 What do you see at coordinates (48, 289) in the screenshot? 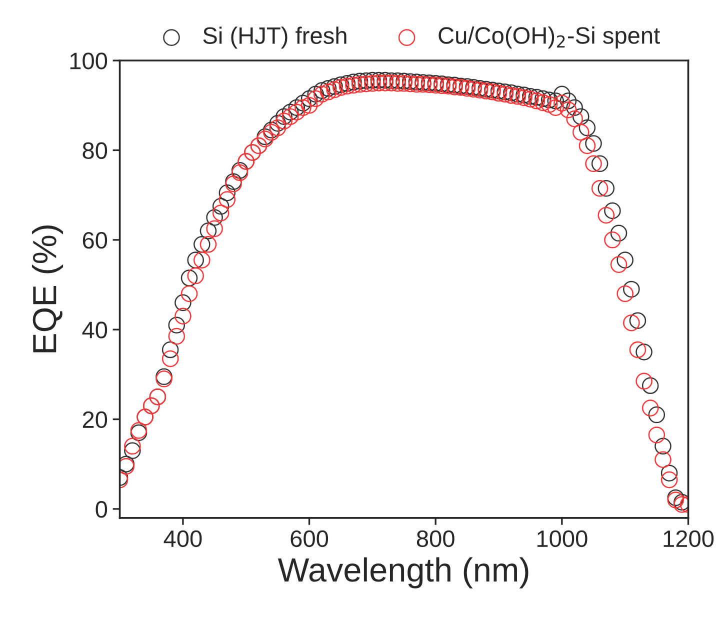
I see `y-axis-title: EQE (%)` at bounding box center [48, 289].